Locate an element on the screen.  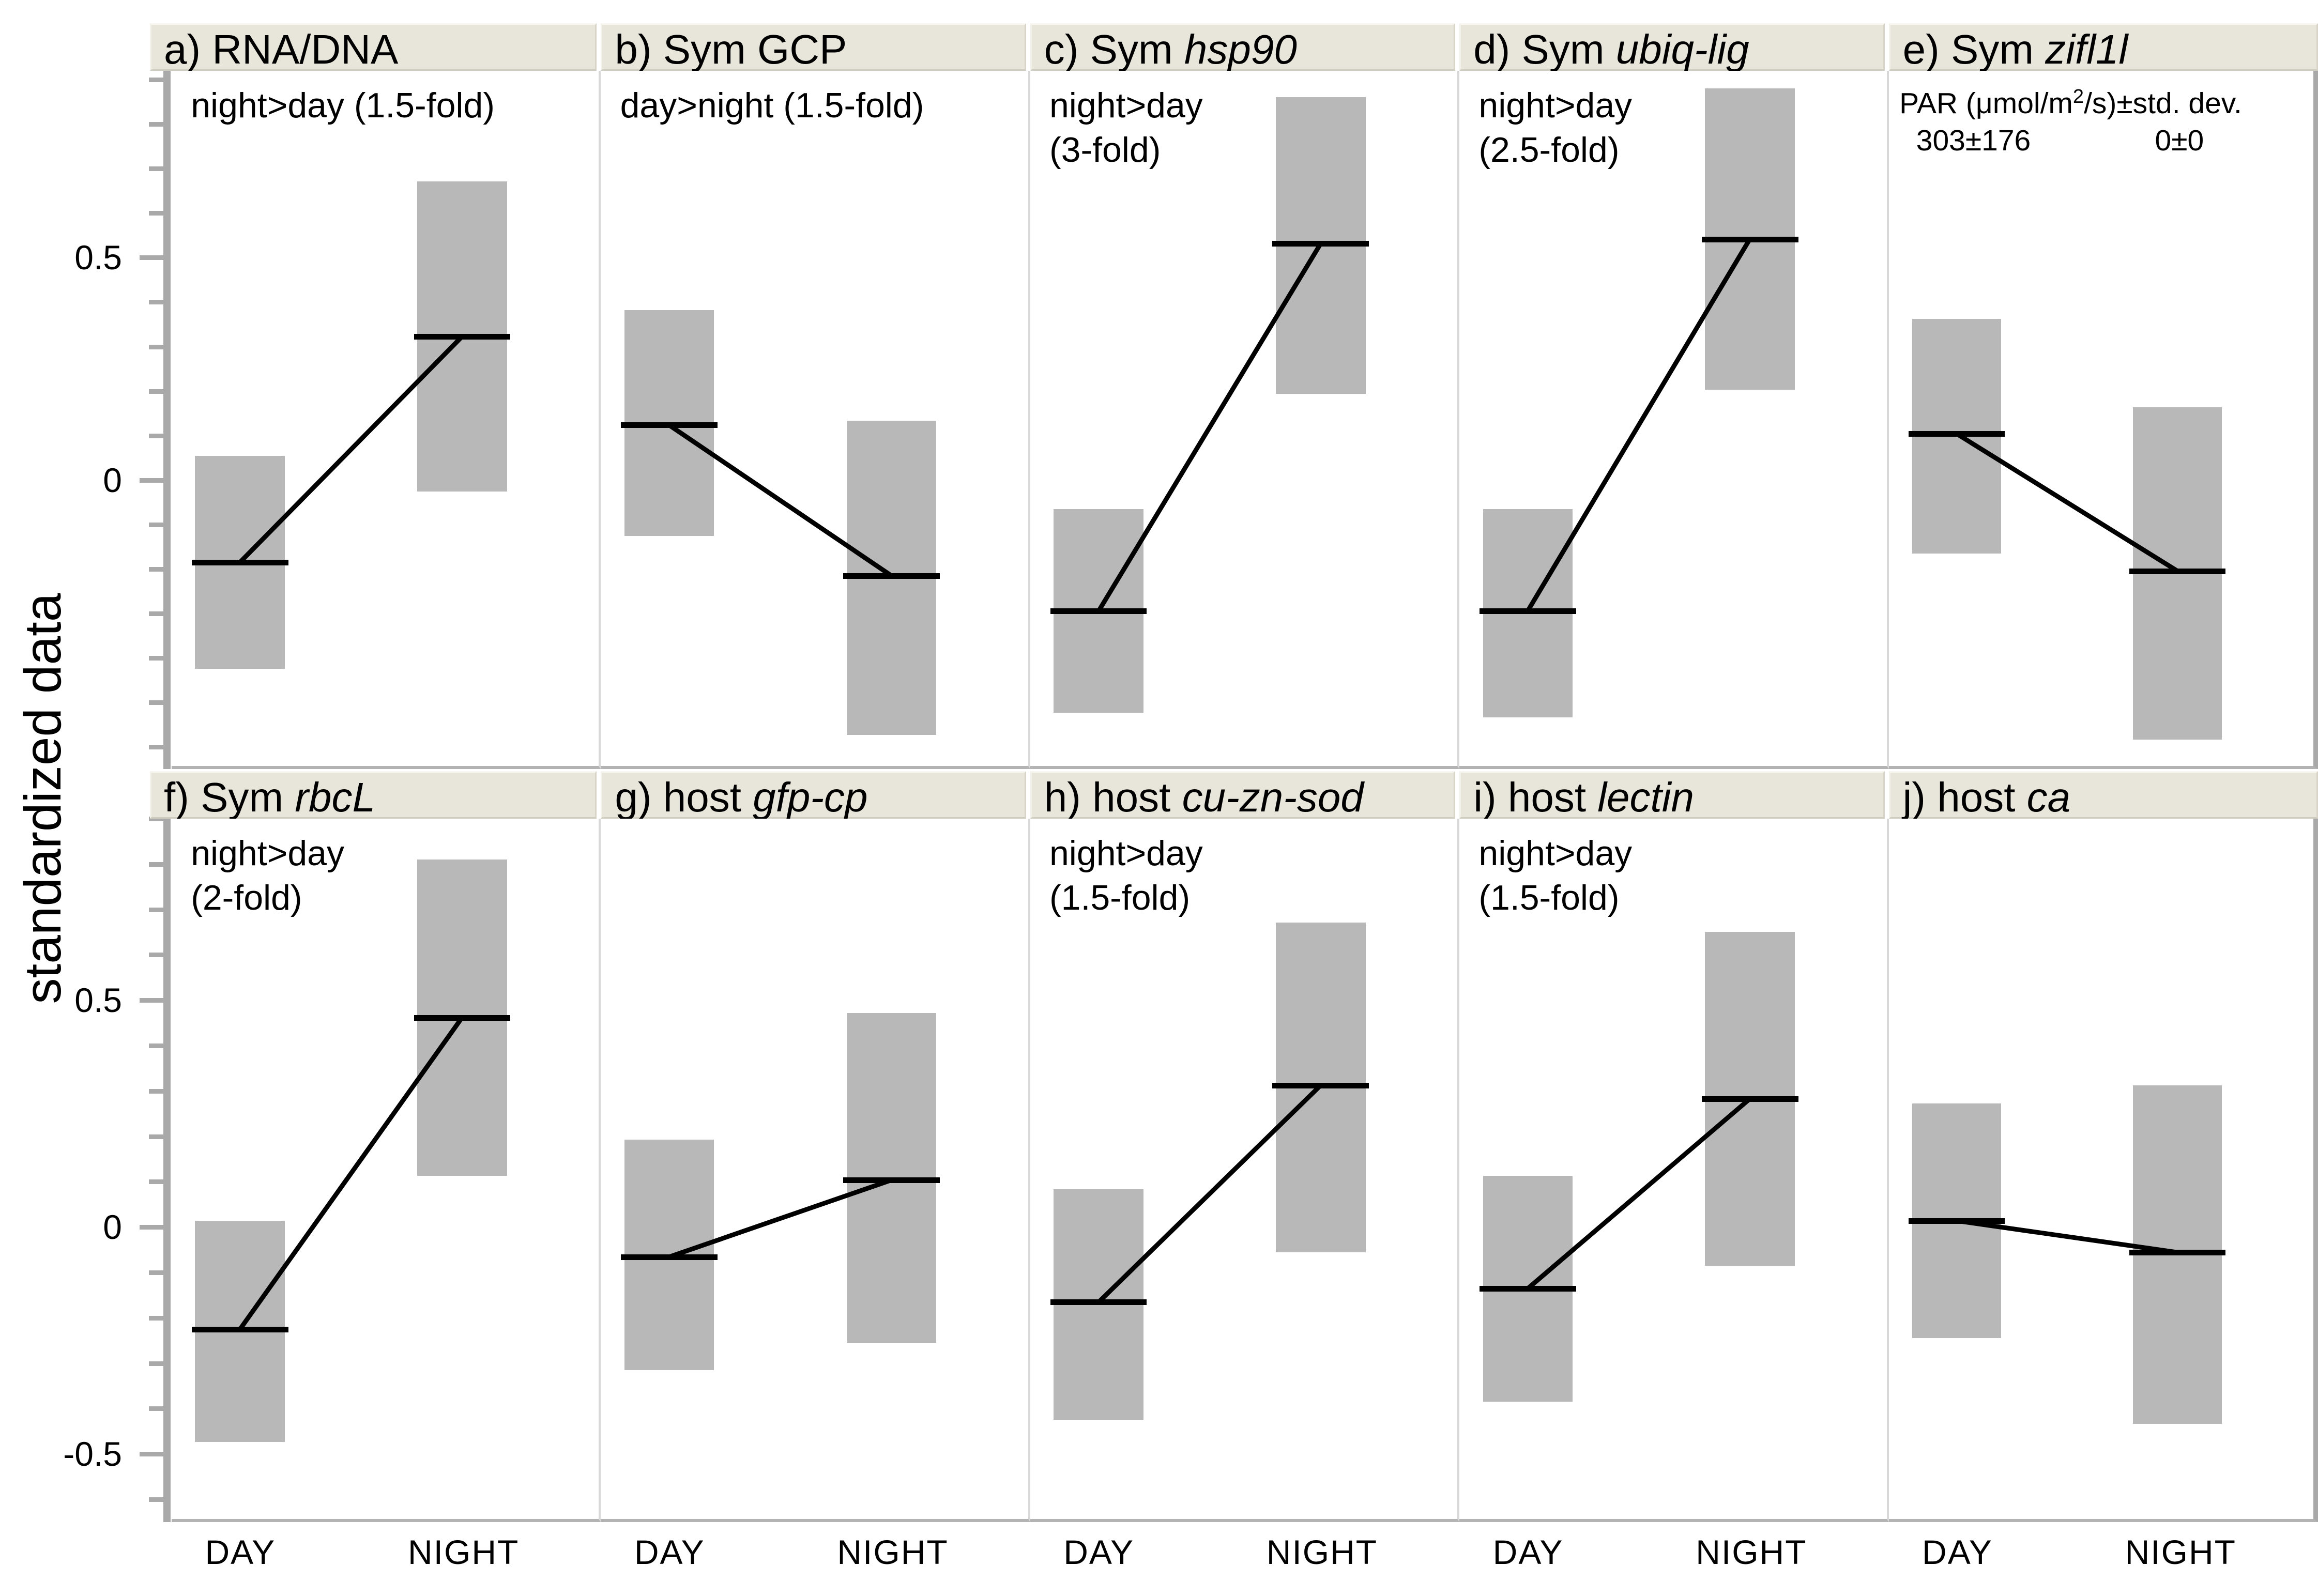
panel-title-gene: zifl1l is located at coordinates (2086, 49).